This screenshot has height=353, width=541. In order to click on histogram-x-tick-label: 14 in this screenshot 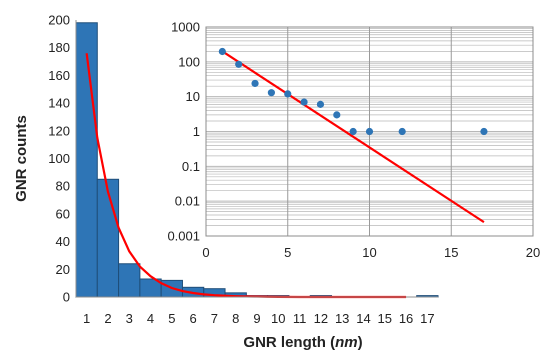, I will do `click(363, 318)`.